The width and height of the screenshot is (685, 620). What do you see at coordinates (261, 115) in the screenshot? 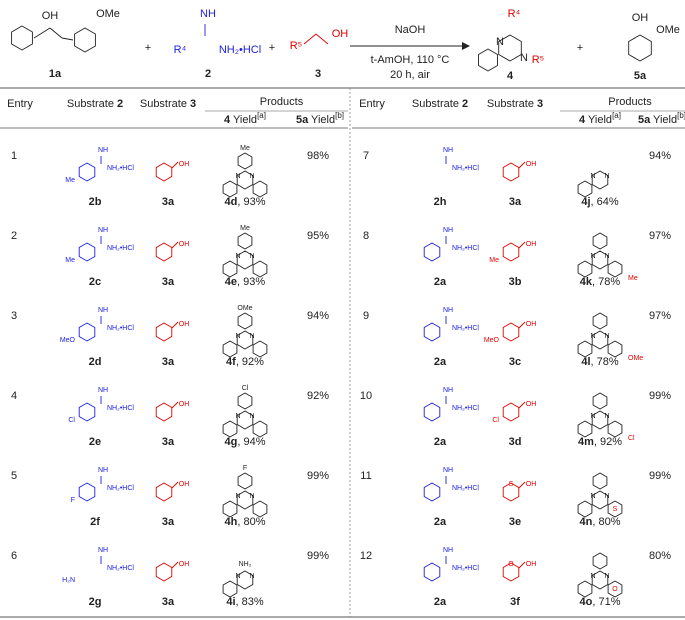
I see `header-part: [a]` at bounding box center [261, 115].